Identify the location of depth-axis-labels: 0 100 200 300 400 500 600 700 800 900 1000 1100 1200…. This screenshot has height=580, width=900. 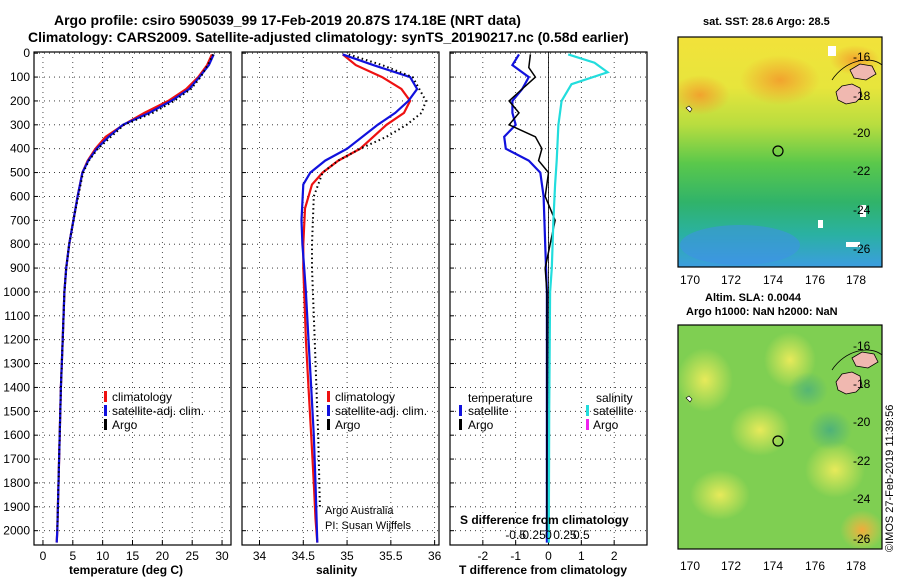
(16, 291).